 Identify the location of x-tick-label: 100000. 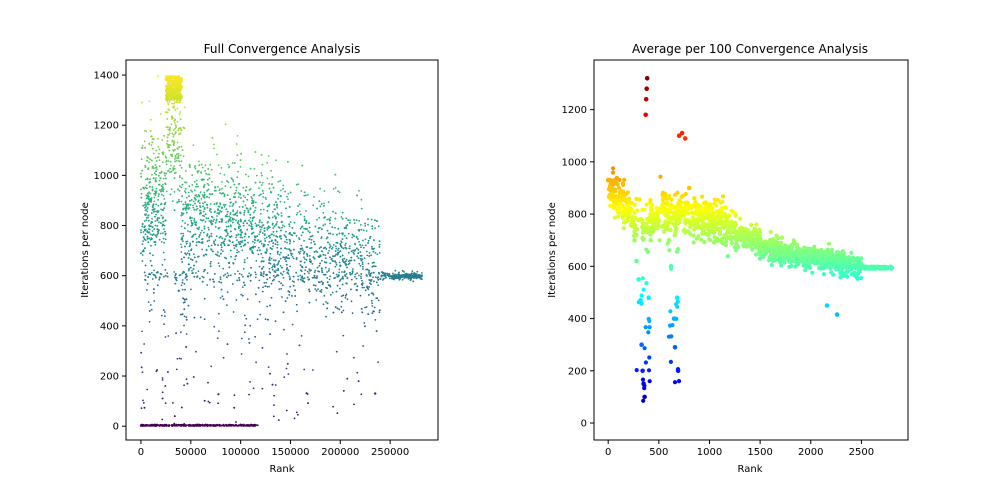
(241, 452).